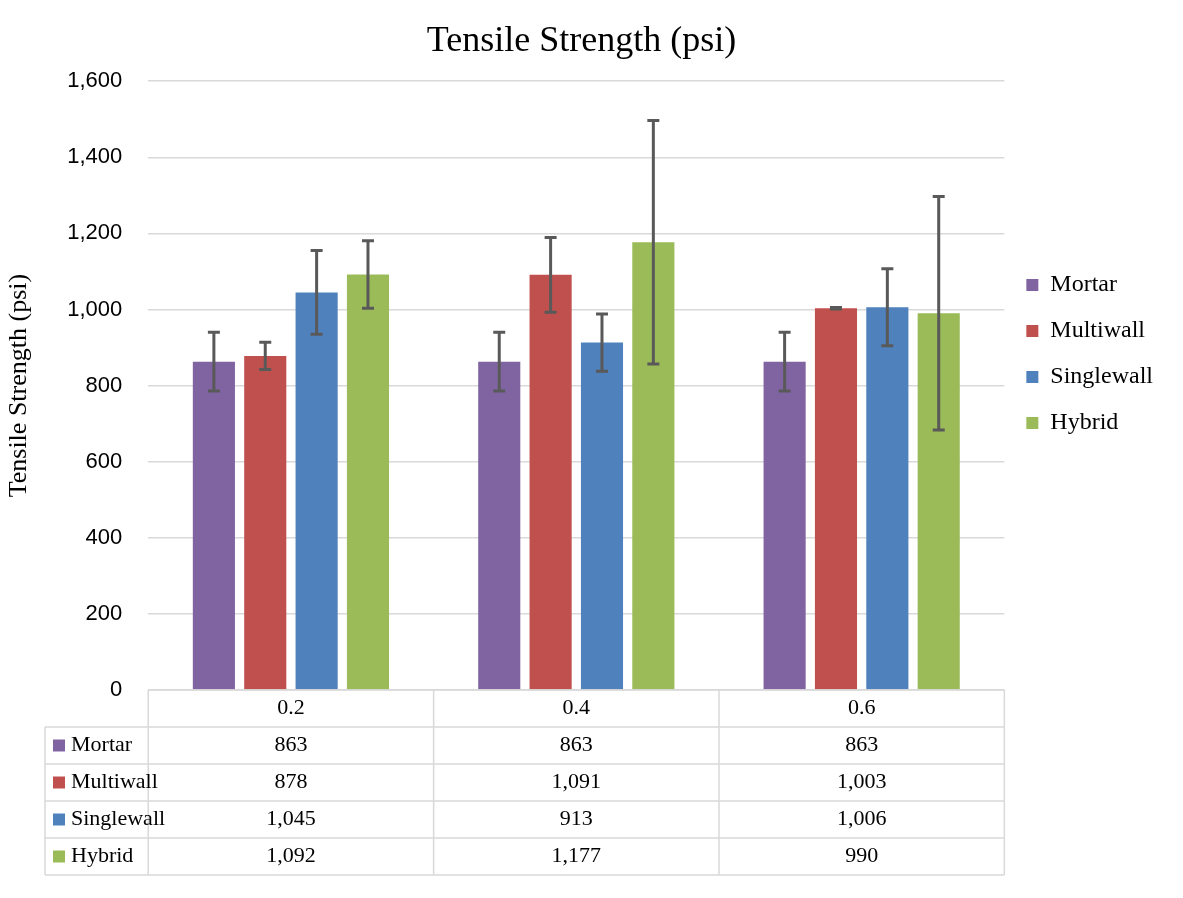 Image resolution: width=1183 pixels, height=898 pixels. What do you see at coordinates (95, 232) in the screenshot?
I see `y-tick-label: 1,200` at bounding box center [95, 232].